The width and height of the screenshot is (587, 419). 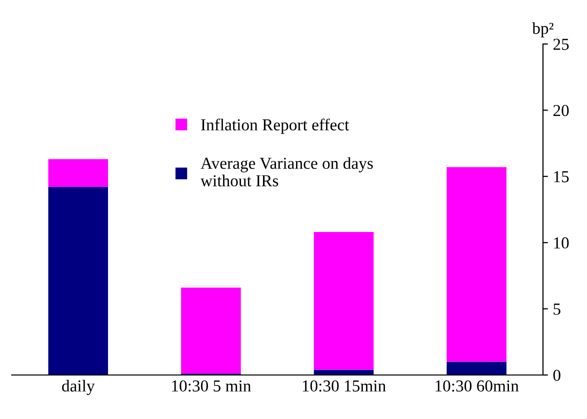 What do you see at coordinates (275, 126) in the screenshot?
I see `legend-label: Inflation Report effect` at bounding box center [275, 126].